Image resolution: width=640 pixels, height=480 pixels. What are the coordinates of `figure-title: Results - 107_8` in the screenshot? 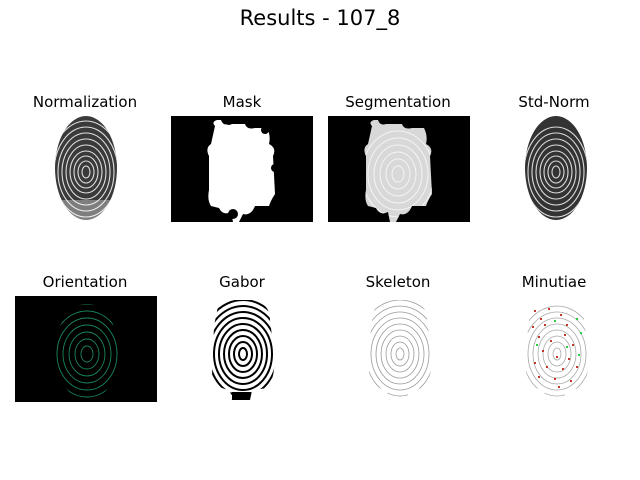 It's located at (320, 18).